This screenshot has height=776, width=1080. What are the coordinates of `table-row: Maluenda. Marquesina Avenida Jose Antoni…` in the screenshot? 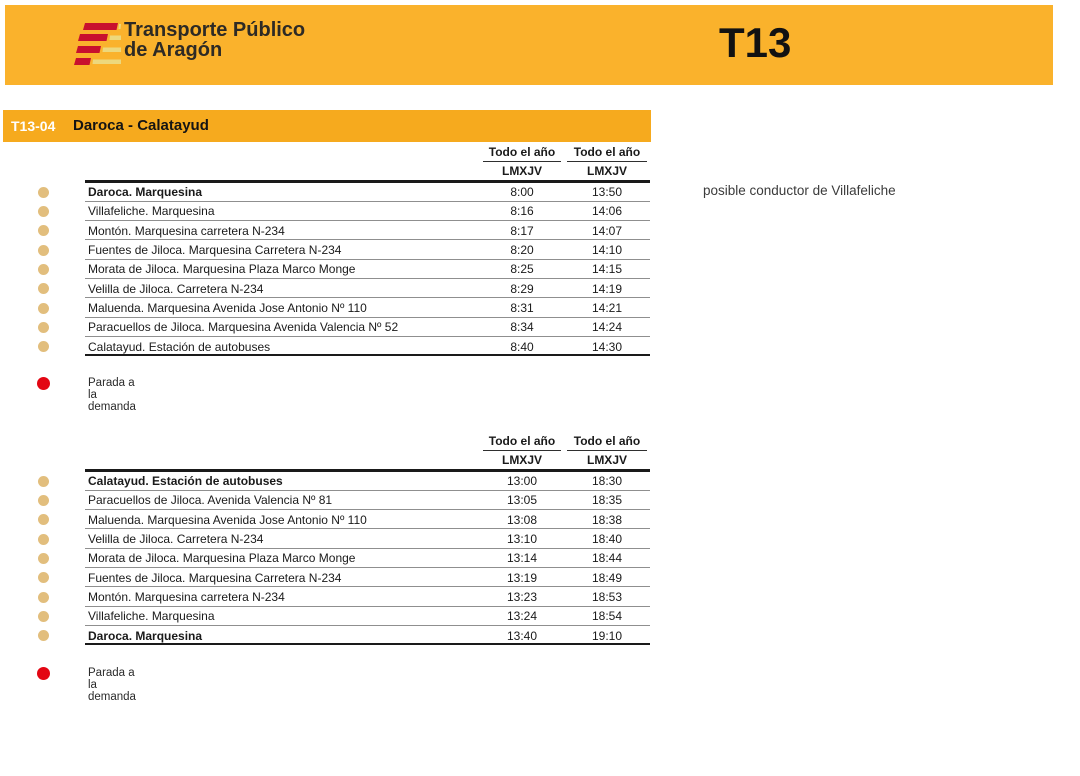 It's located at (325, 520).